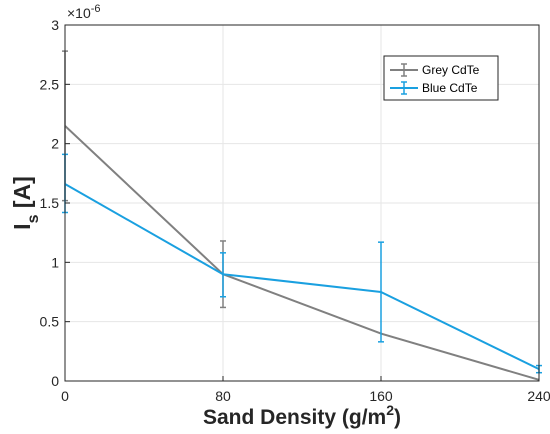 The height and width of the screenshot is (434, 550). I want to click on legend-entry-grey: Grey CdTe, so click(435, 70).